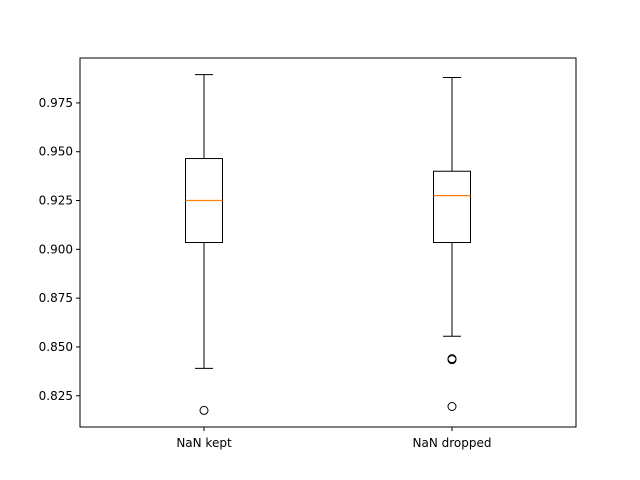  What do you see at coordinates (56, 347) in the screenshot?
I see `y-tick-label: 0.850` at bounding box center [56, 347].